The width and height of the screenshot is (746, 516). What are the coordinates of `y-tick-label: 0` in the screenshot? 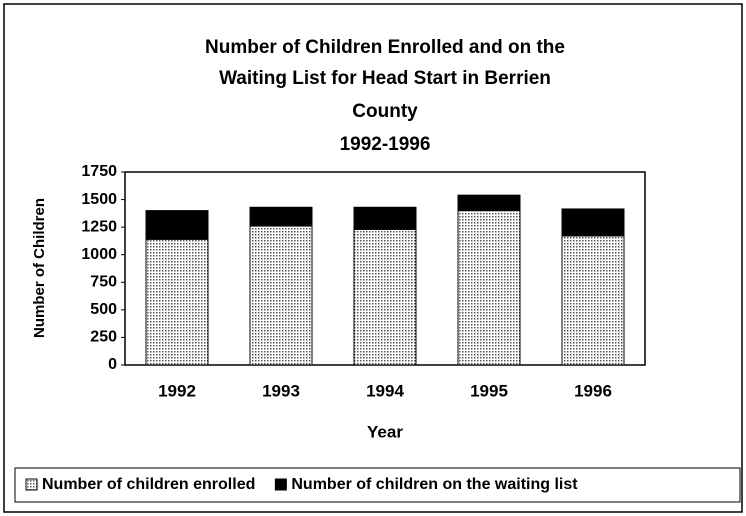 It's located at (112, 364).